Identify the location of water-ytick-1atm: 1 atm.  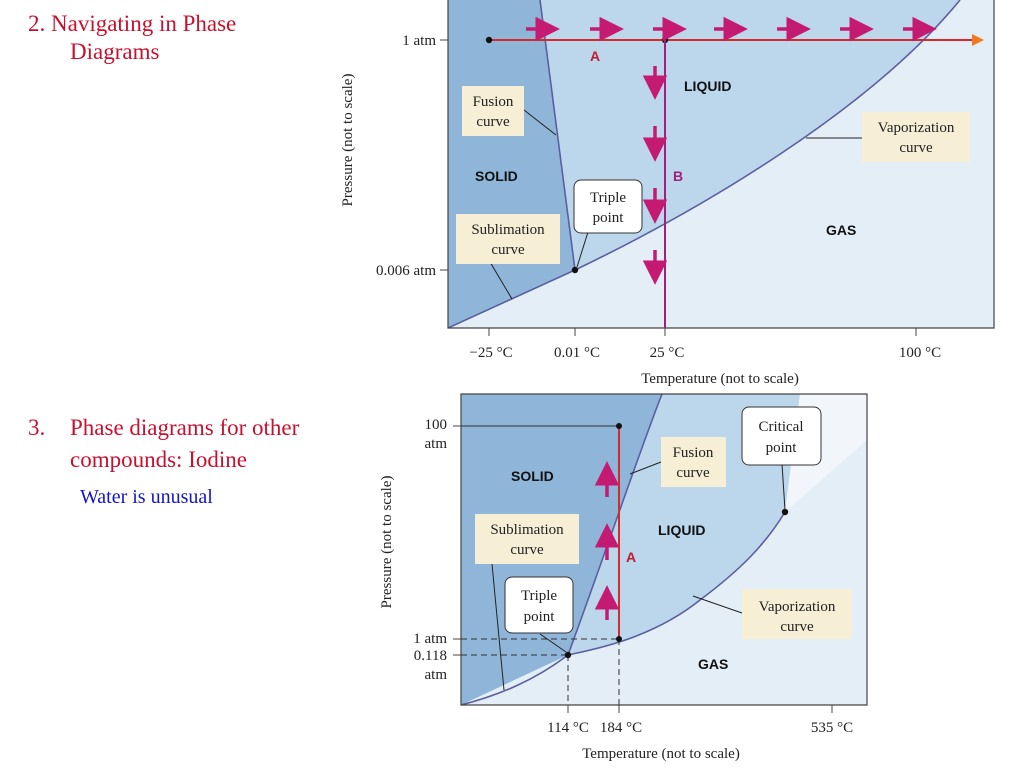
(419, 41).